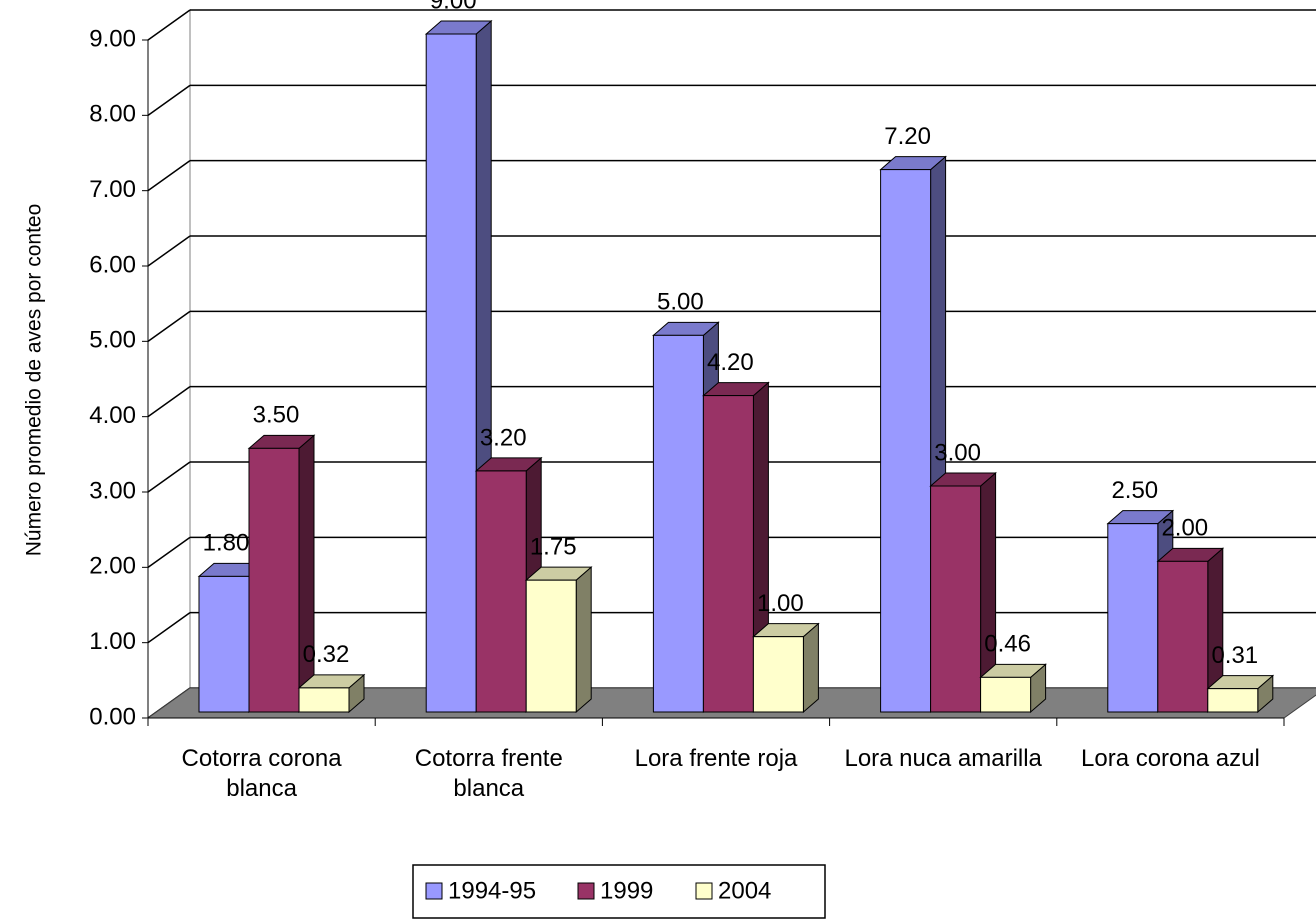 This screenshot has width=1316, height=919. I want to click on y-tick-label: 0.00, so click(112, 716).